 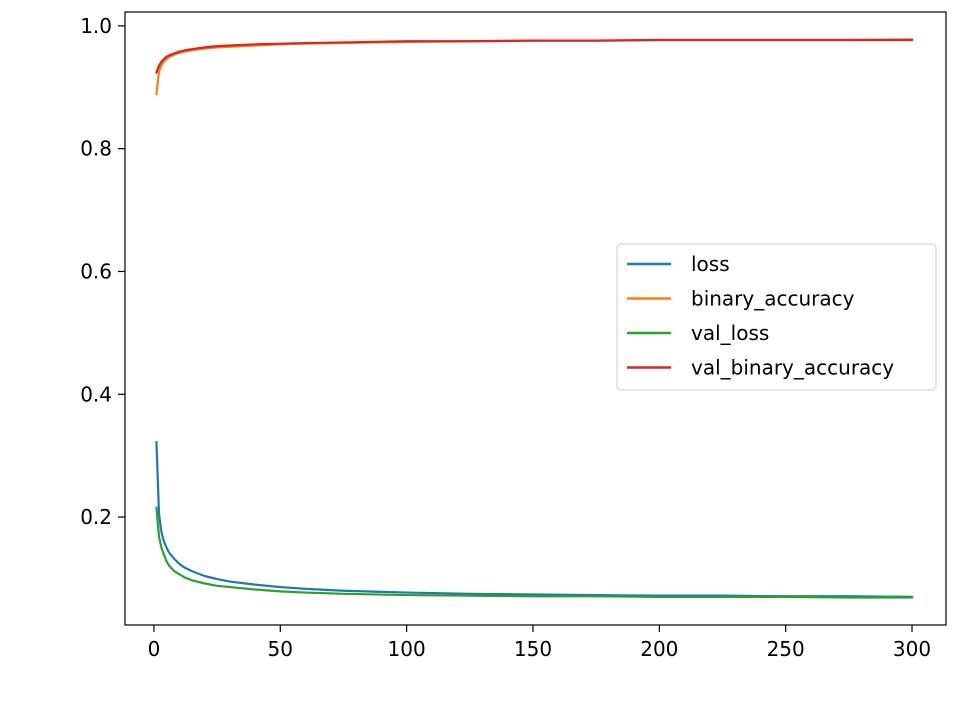 What do you see at coordinates (533, 649) in the screenshot?
I see `x-tick-label: 150` at bounding box center [533, 649].